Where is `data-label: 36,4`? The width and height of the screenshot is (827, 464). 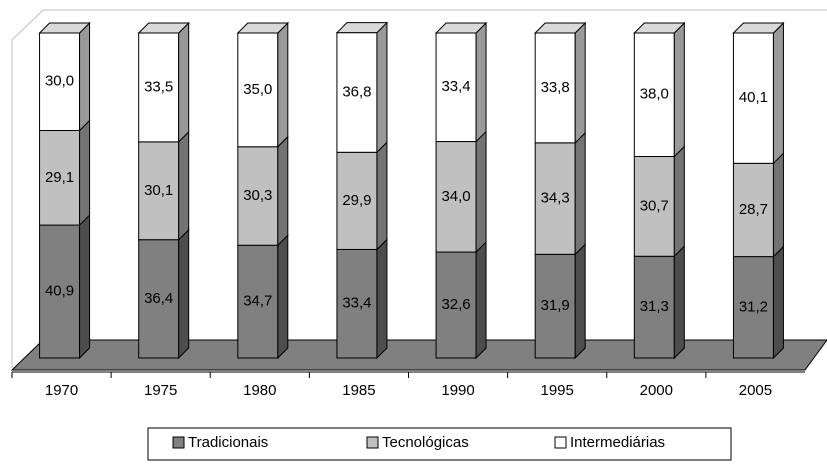
data-label: 36,4 is located at coordinates (158, 298).